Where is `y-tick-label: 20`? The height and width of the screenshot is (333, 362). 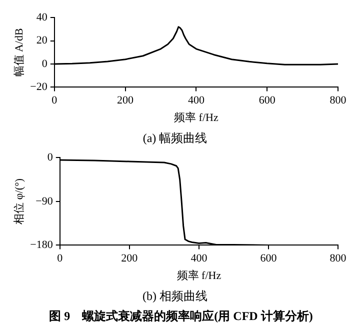 y-tick-label: 20 is located at coordinates (42, 40).